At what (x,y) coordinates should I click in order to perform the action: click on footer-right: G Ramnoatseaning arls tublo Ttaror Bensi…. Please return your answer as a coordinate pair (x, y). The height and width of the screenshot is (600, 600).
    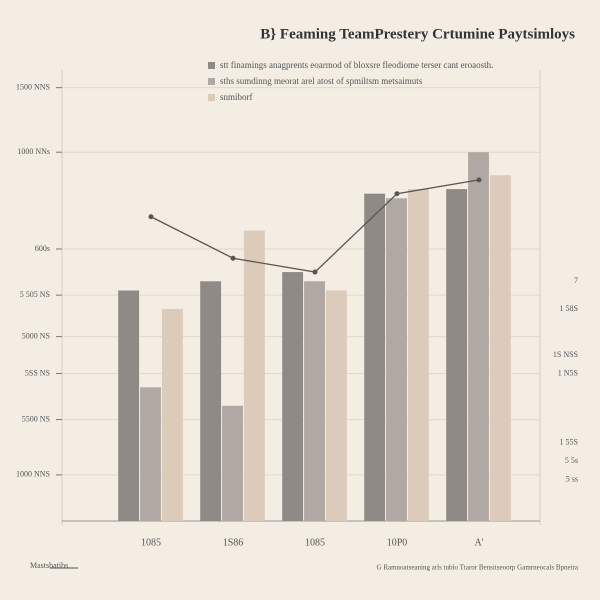
    Looking at the image, I should click on (478, 568).